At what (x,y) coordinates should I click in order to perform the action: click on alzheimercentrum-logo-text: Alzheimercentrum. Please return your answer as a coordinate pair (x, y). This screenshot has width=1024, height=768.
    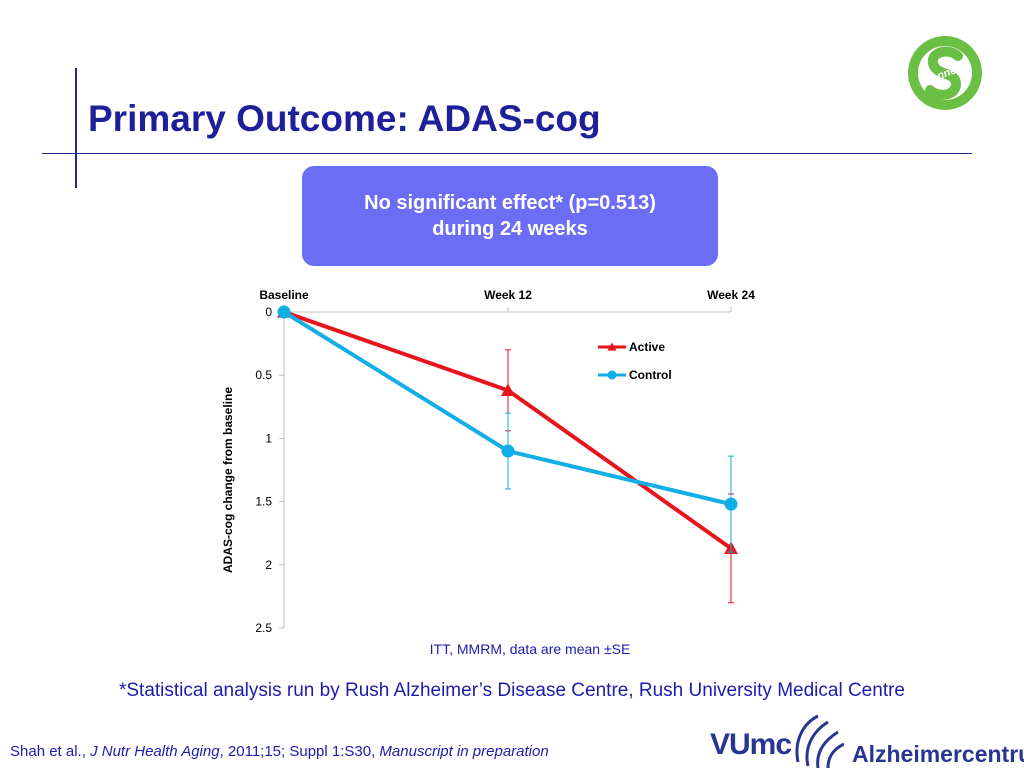
    Looking at the image, I should click on (938, 754).